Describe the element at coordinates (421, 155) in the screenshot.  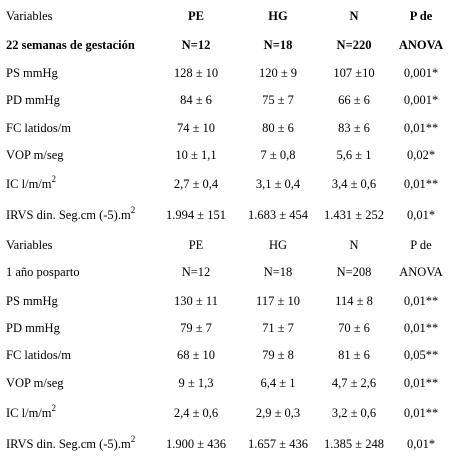
I see `cell: 0,02*` at that location.